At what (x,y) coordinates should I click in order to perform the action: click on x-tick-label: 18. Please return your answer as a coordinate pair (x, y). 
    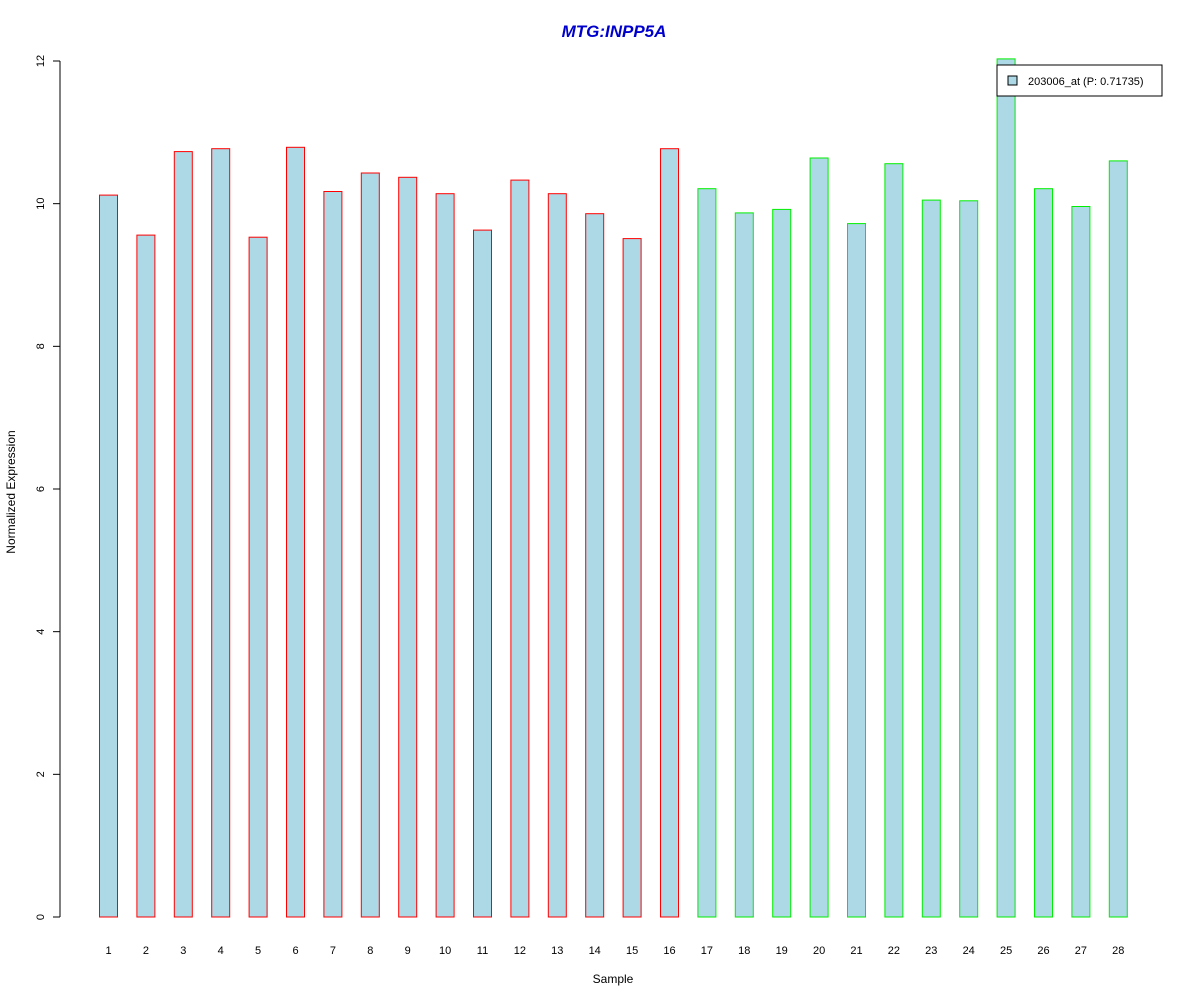
    Looking at the image, I should click on (744, 951).